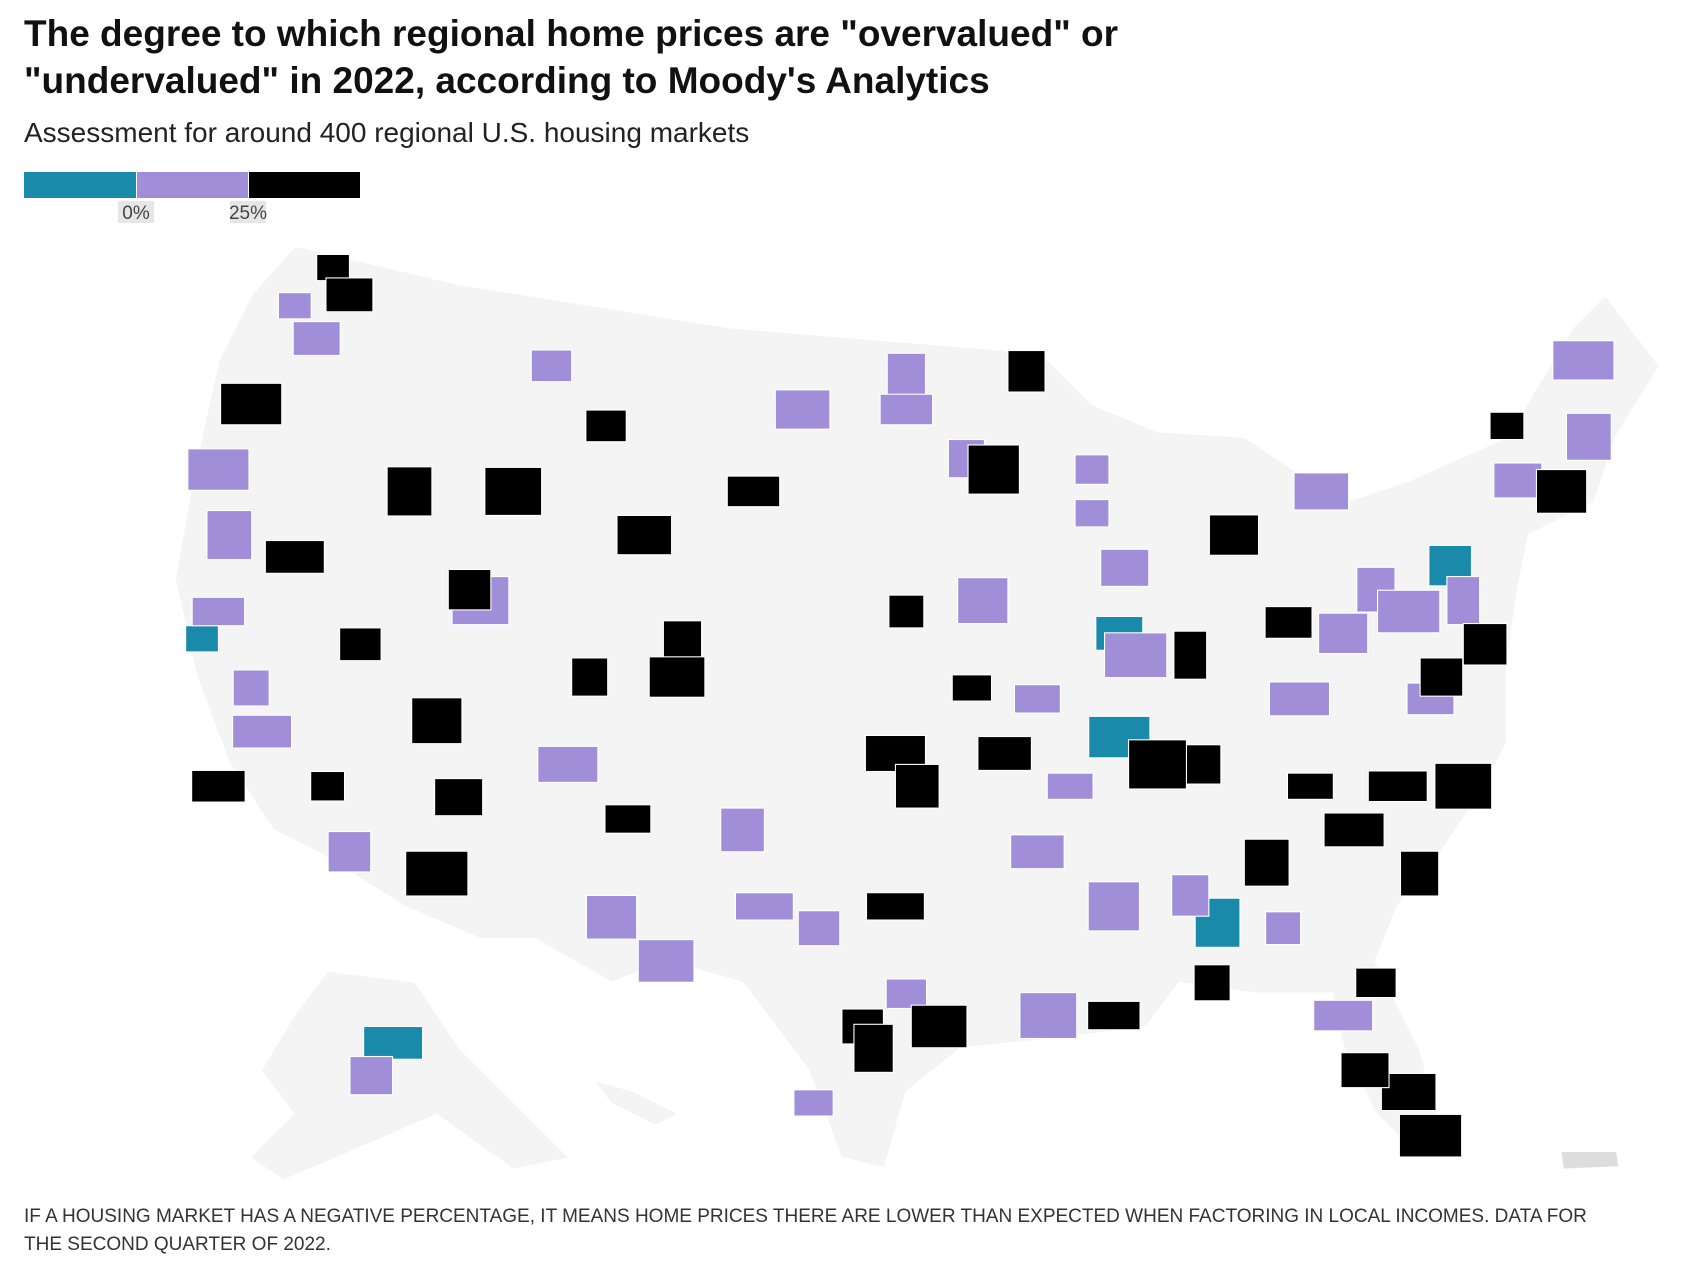 The height and width of the screenshot is (1270, 1692). I want to click on hawaii, so click(636, 1103).